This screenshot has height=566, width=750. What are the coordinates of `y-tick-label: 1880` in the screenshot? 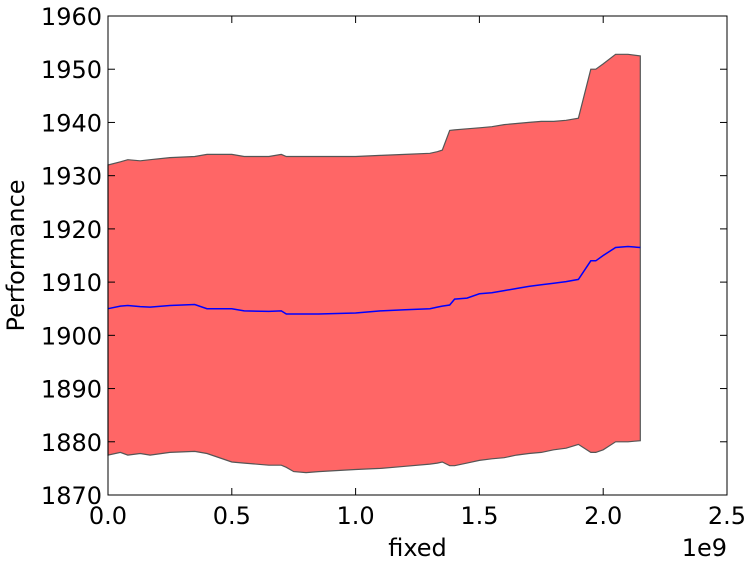 It's located at (71, 443).